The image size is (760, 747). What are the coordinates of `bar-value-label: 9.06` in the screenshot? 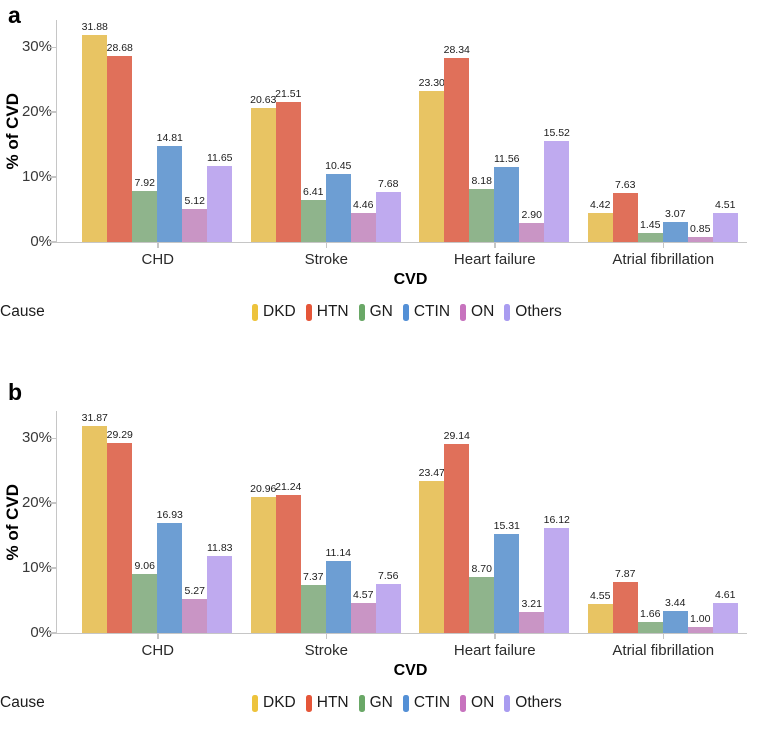 It's located at (144, 566).